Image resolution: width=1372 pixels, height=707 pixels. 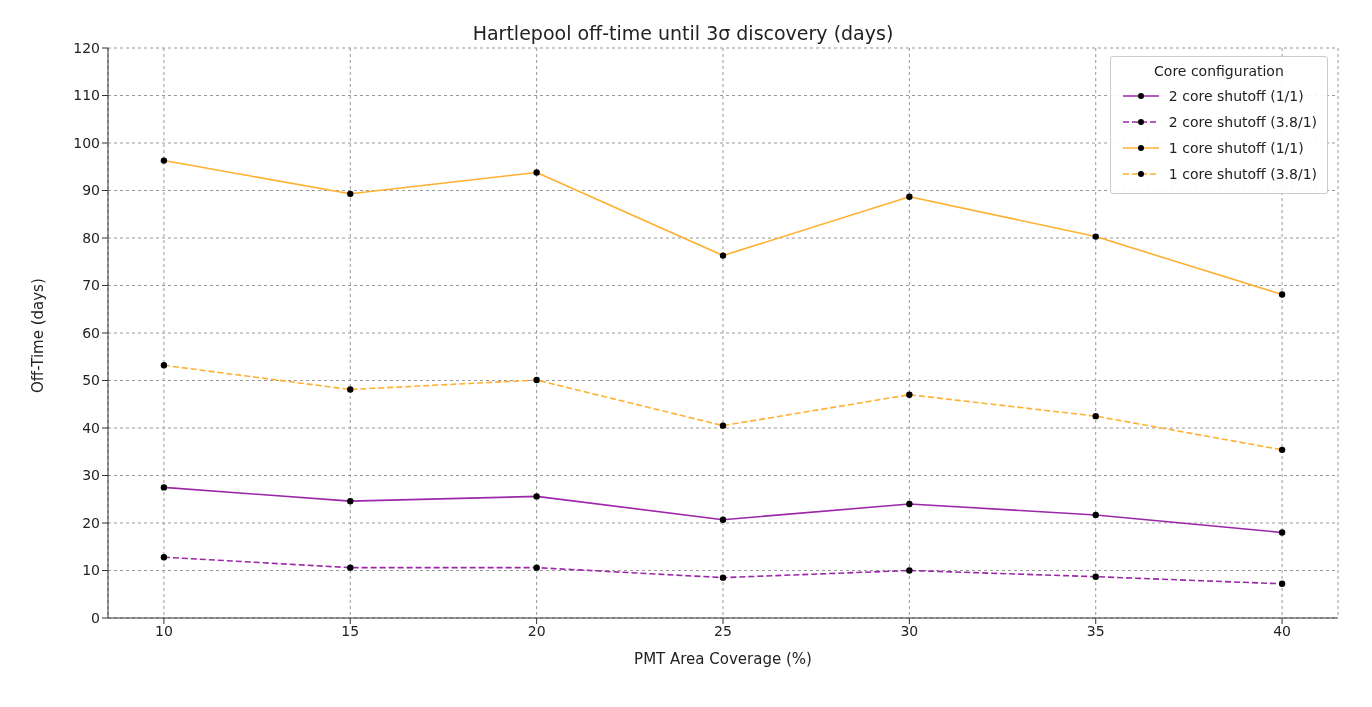 What do you see at coordinates (164, 630) in the screenshot?
I see `x-tick-label: 10` at bounding box center [164, 630].